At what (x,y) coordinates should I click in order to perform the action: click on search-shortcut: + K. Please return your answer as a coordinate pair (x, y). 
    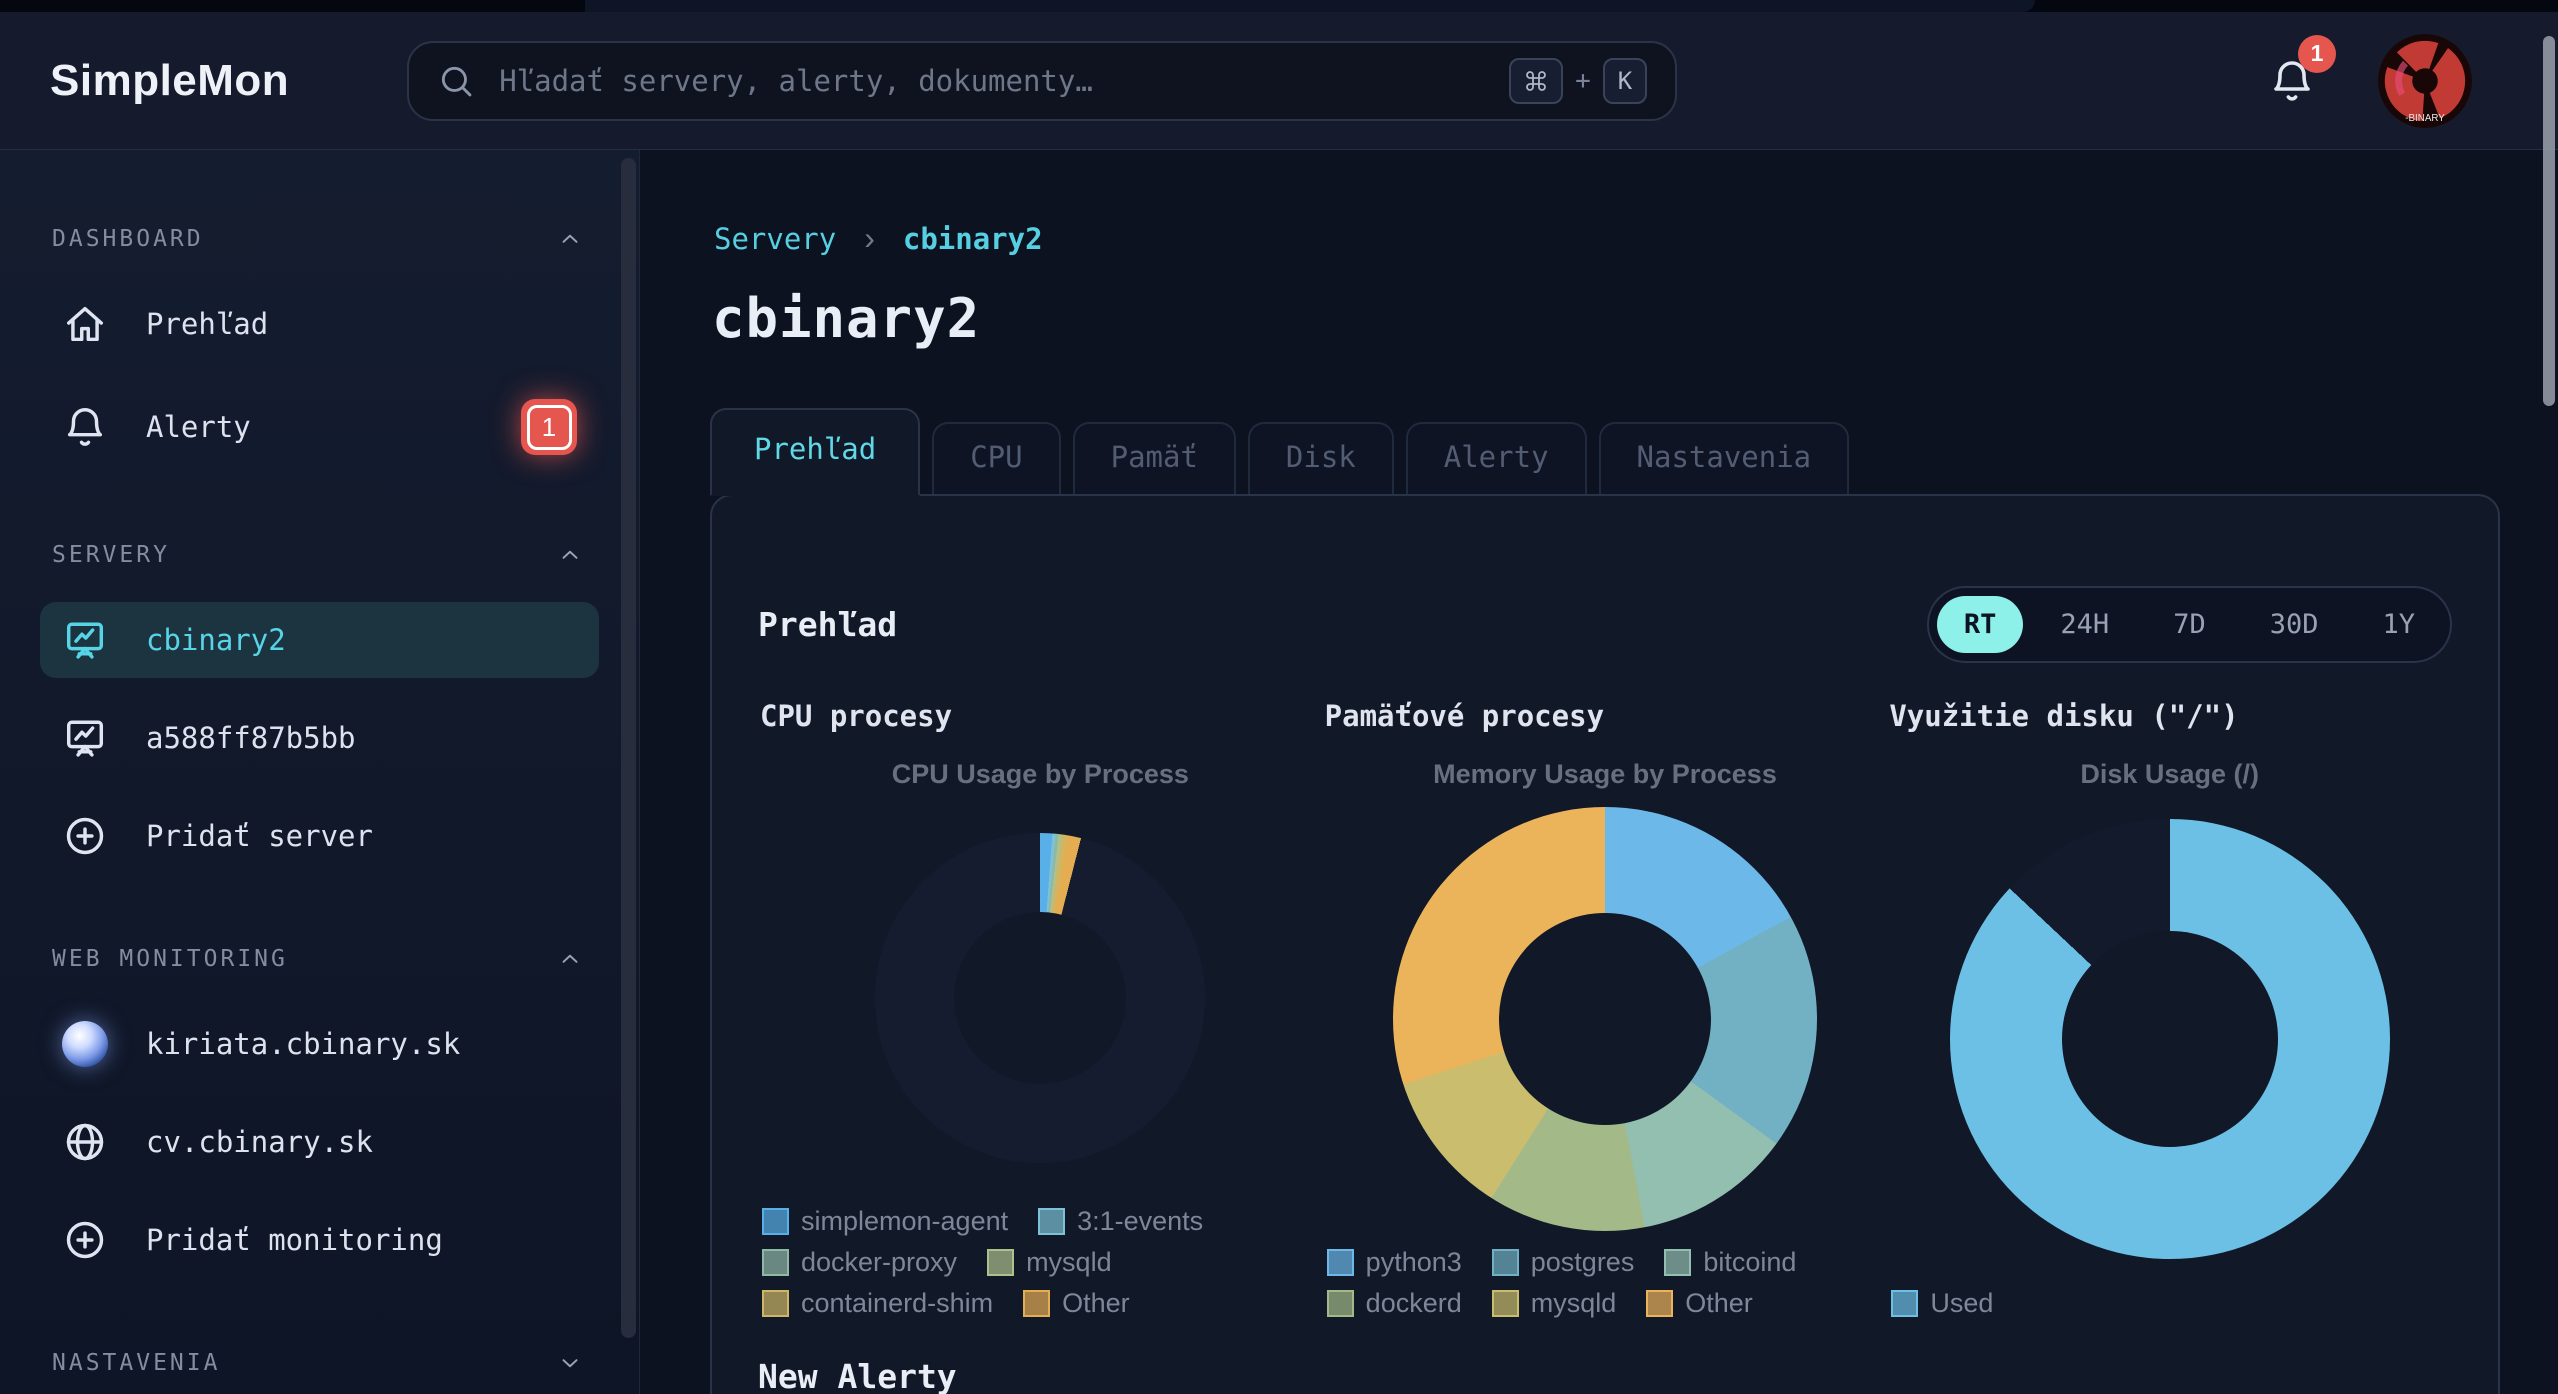
    Looking at the image, I should click on (1578, 80).